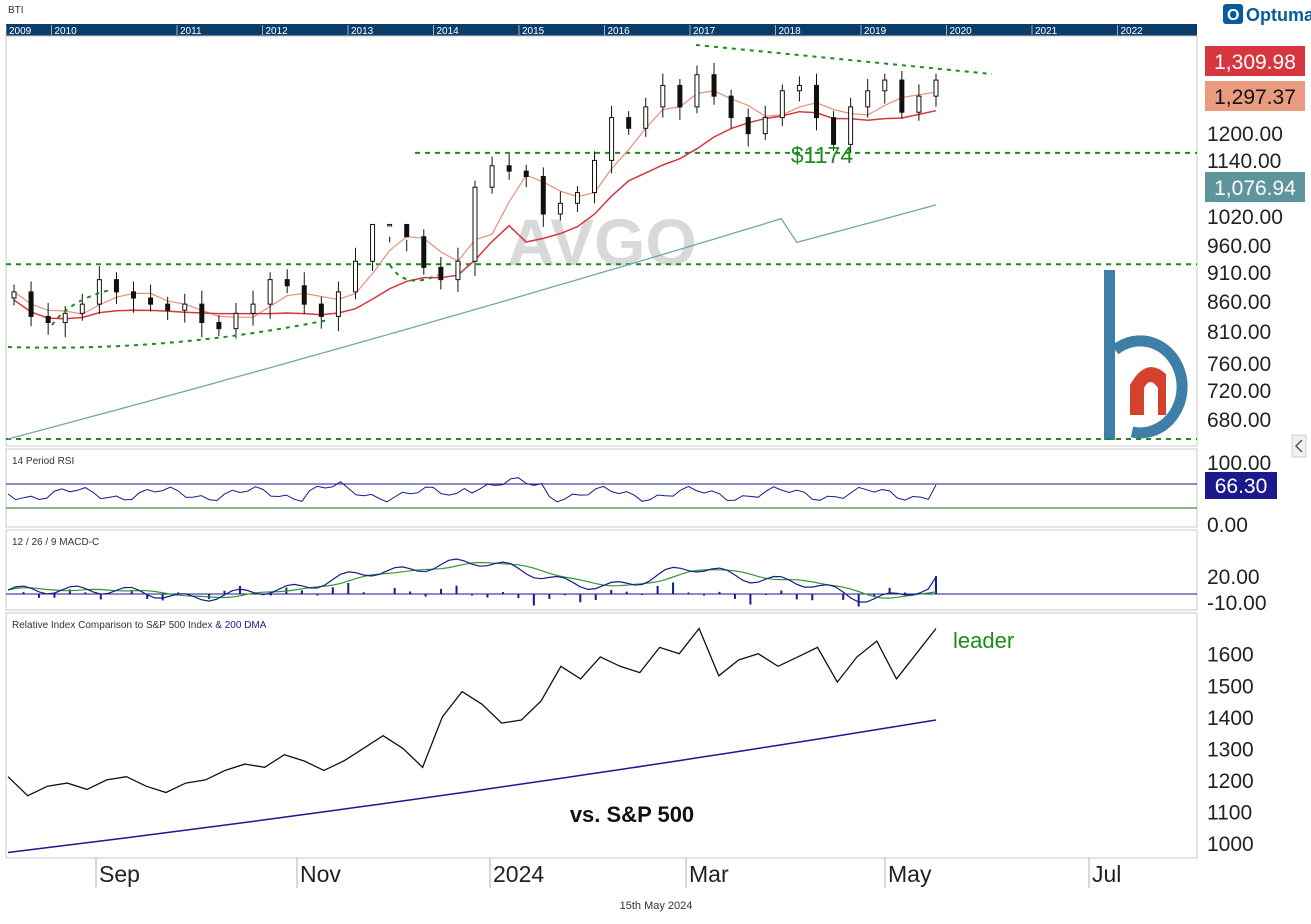  Describe the element at coordinates (601, 30) in the screenshot. I see `overview-strip` at that location.